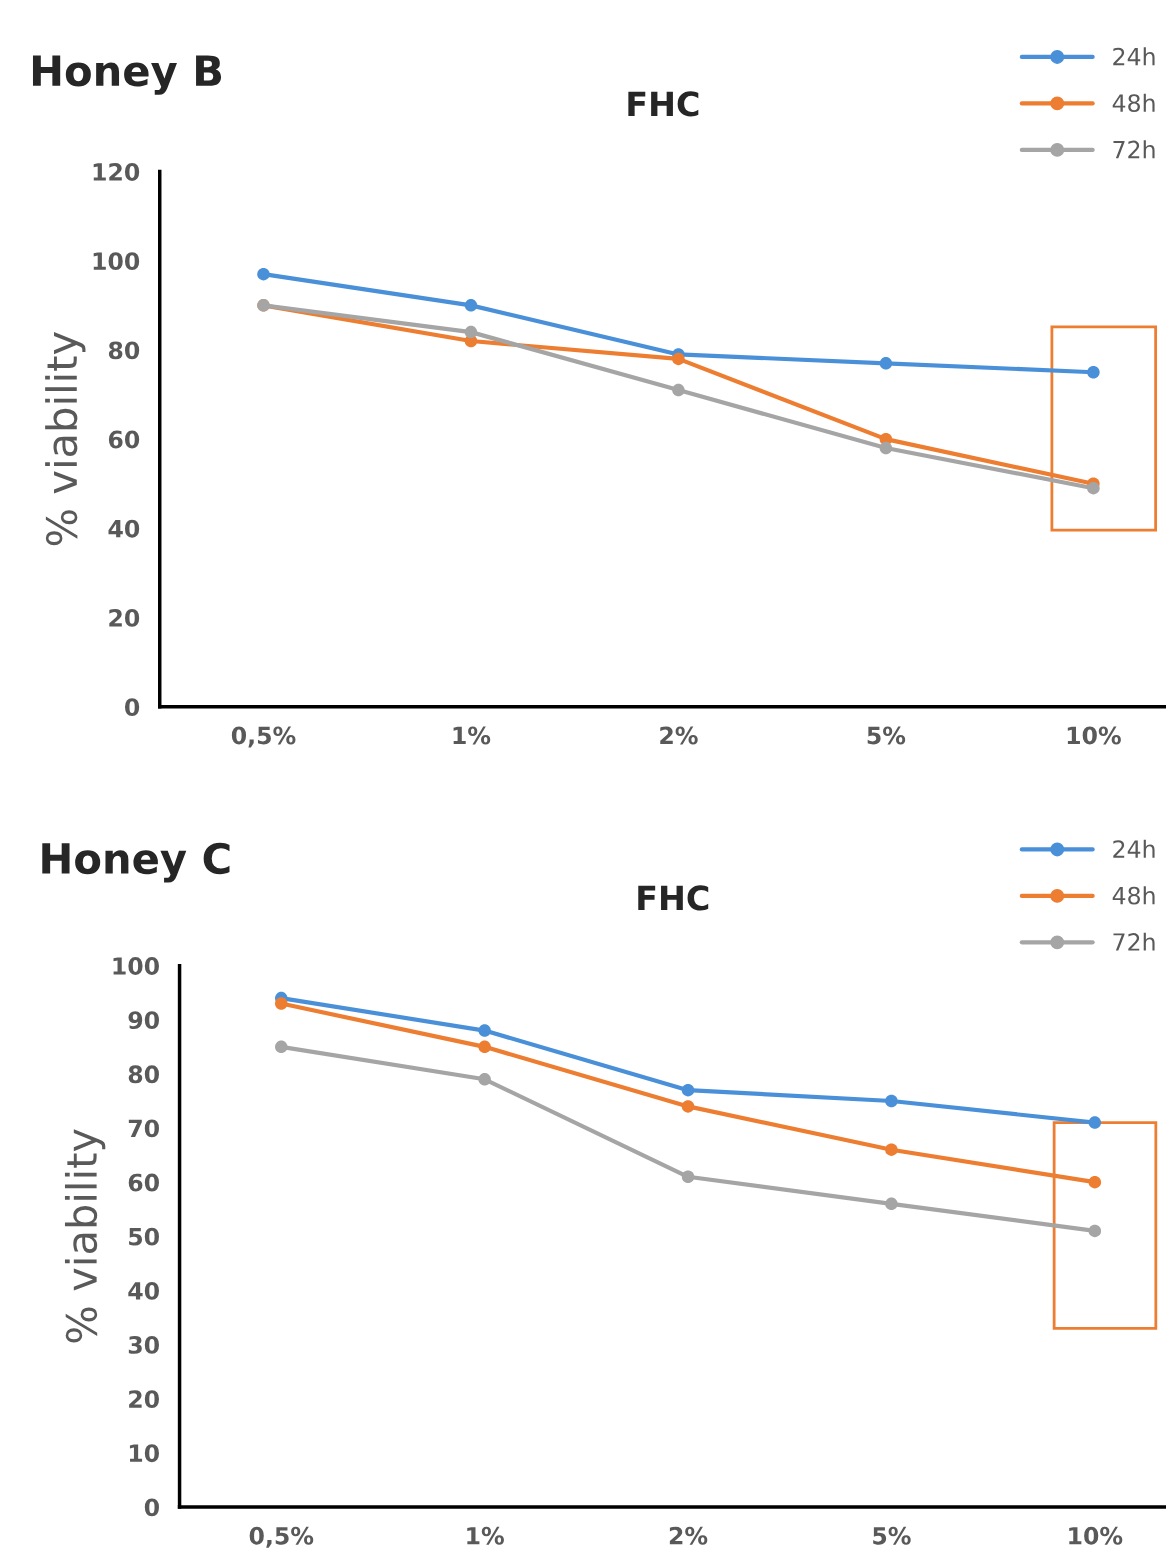  Describe the element at coordinates (143, 1345) in the screenshot. I see `y-tick-label: 30` at that location.